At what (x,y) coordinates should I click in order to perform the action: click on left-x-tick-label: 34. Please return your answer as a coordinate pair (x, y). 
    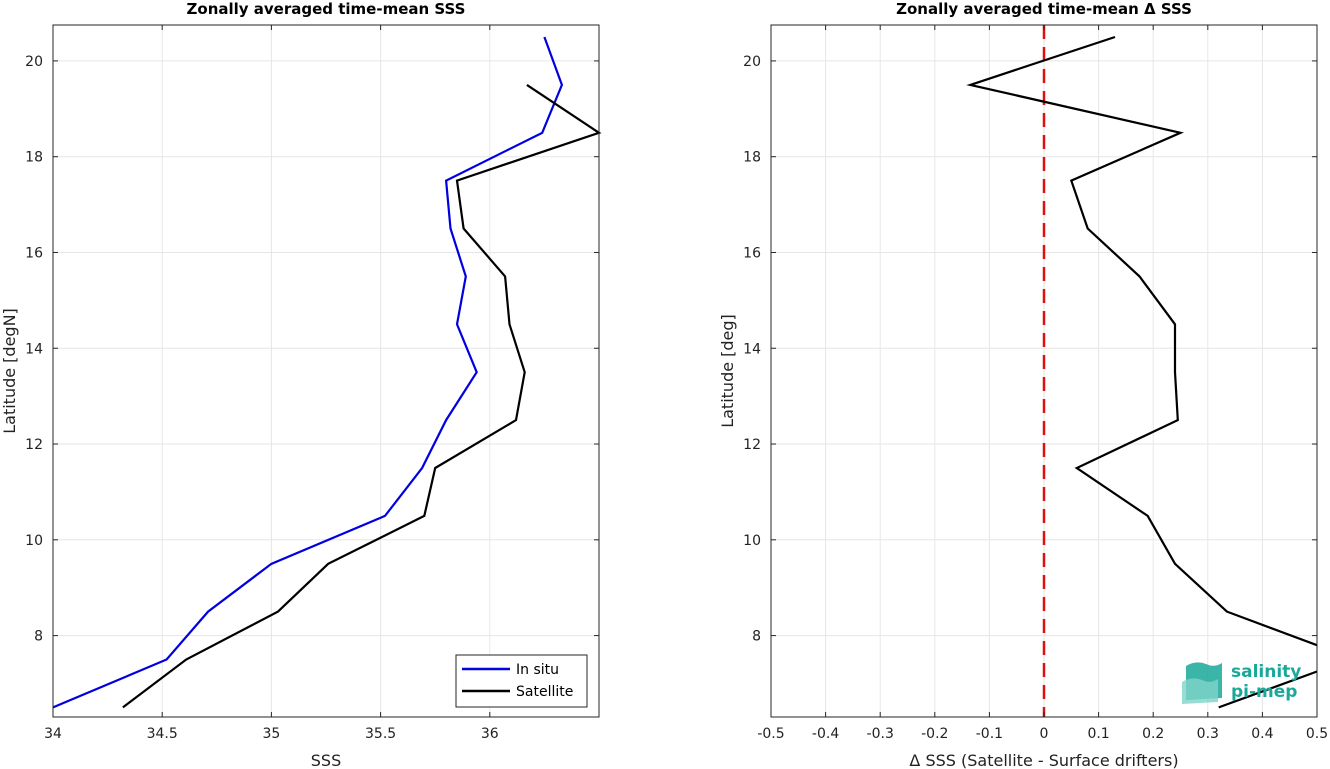
    Looking at the image, I should click on (53, 734).